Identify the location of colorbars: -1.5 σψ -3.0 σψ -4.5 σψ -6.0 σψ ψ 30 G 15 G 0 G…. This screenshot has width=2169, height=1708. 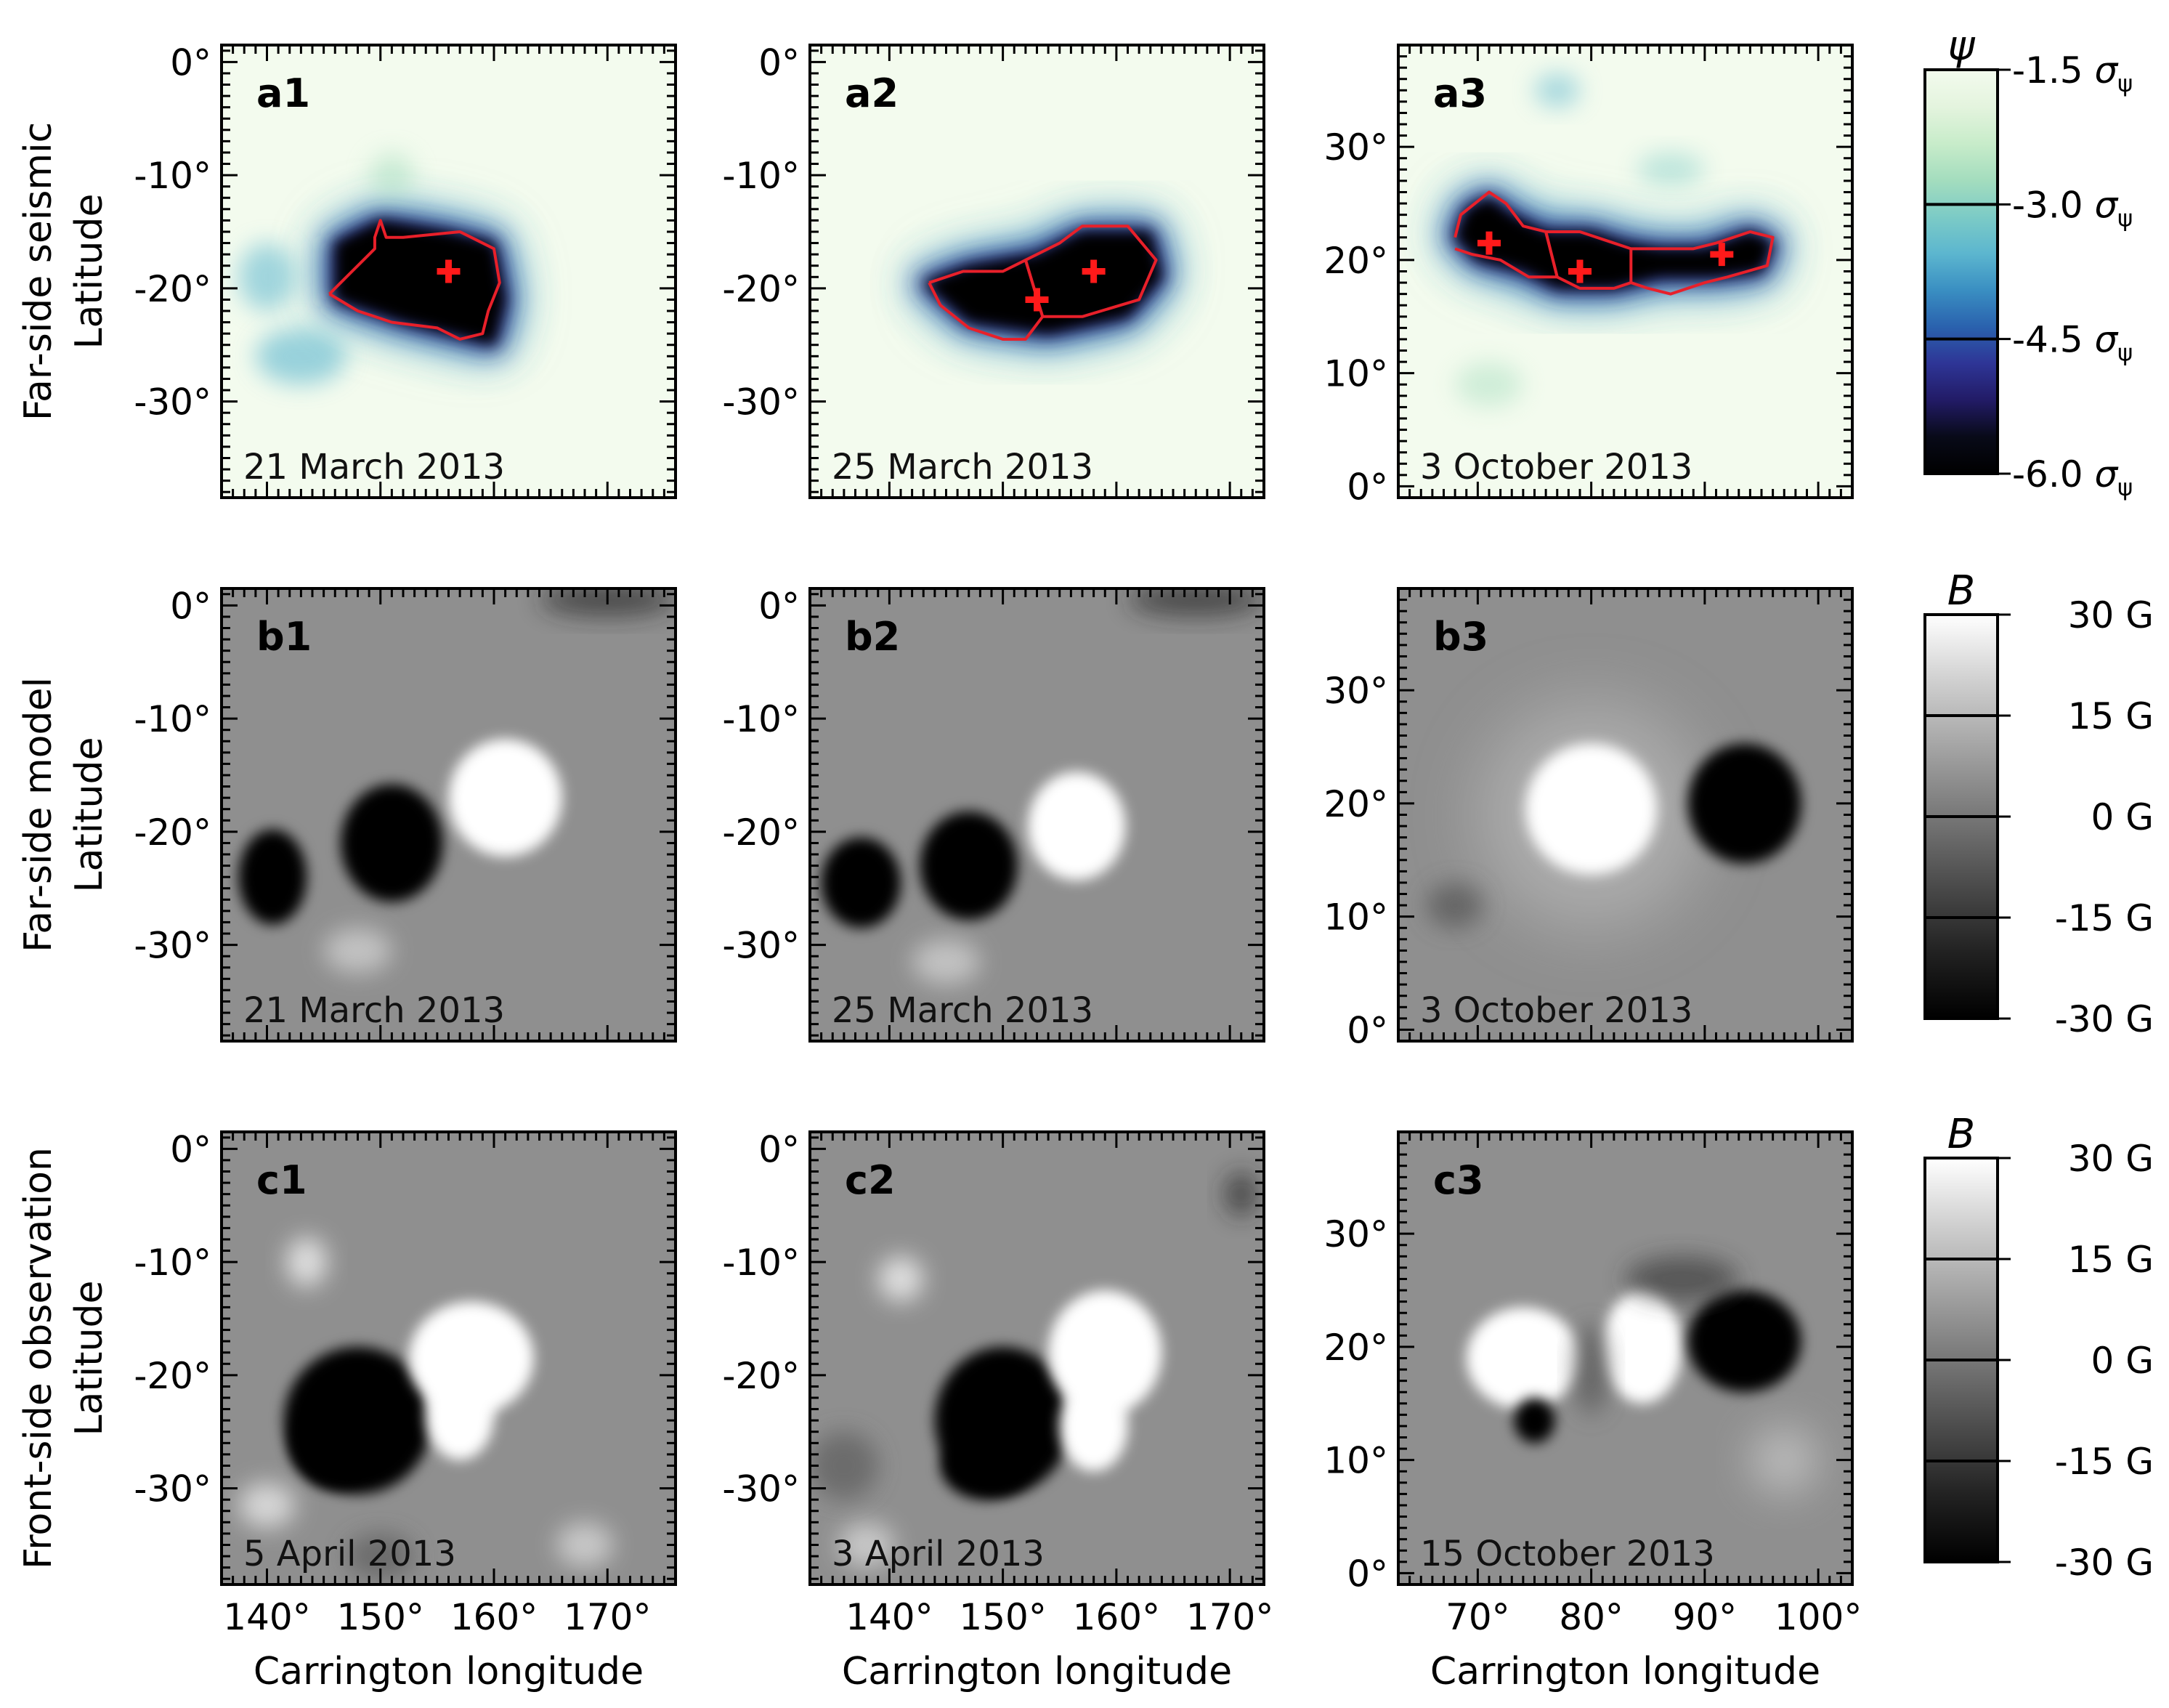
(2038, 803).